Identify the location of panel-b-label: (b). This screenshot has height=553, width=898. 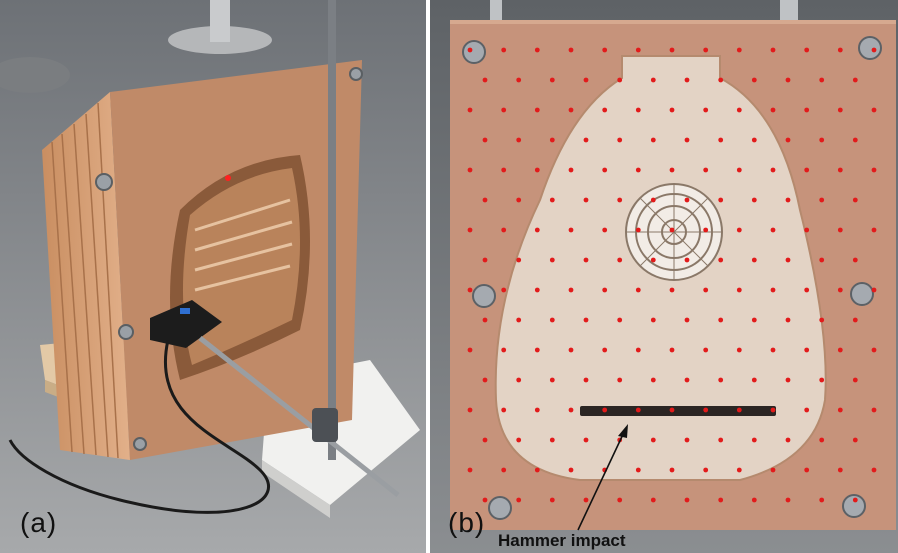
(466, 523).